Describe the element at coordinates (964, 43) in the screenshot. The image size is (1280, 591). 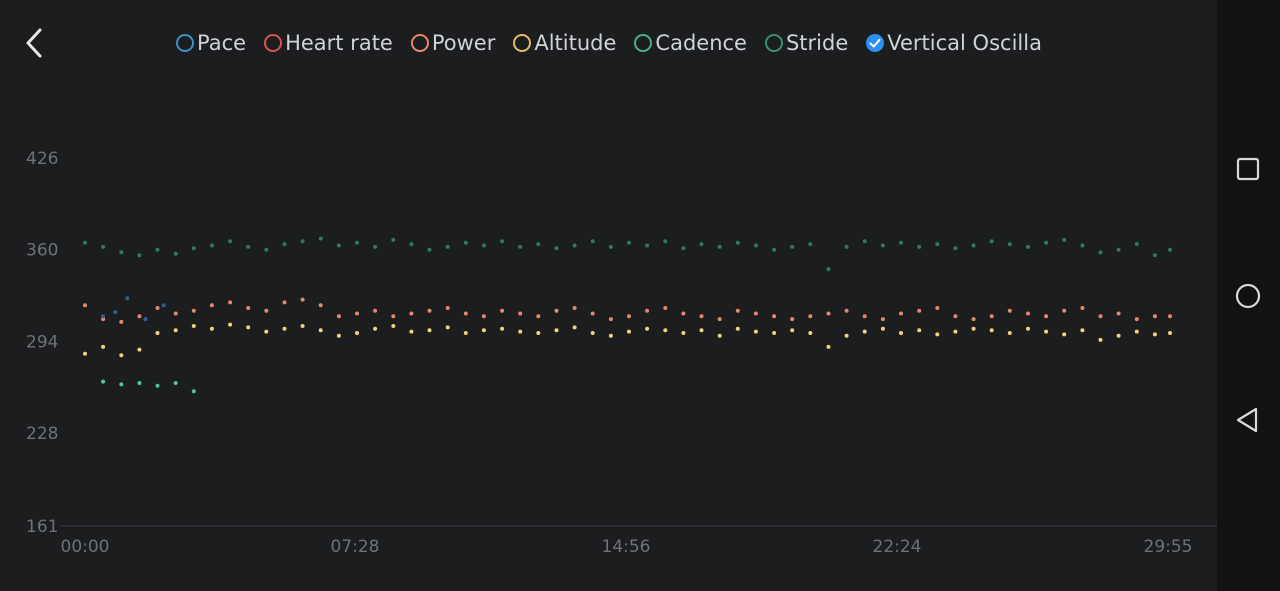
I see `legend-label: Vertical Oscilla` at that location.